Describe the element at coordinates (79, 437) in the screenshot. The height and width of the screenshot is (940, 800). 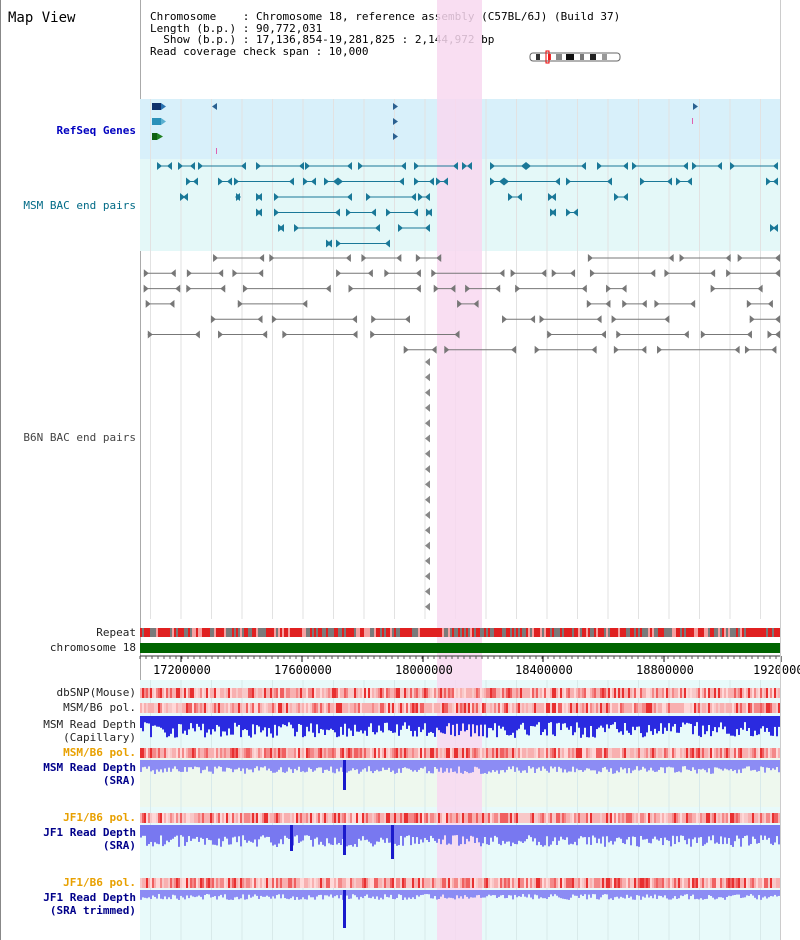
I see `track-label-b6n-bac: B6N BAC end pairs` at that location.